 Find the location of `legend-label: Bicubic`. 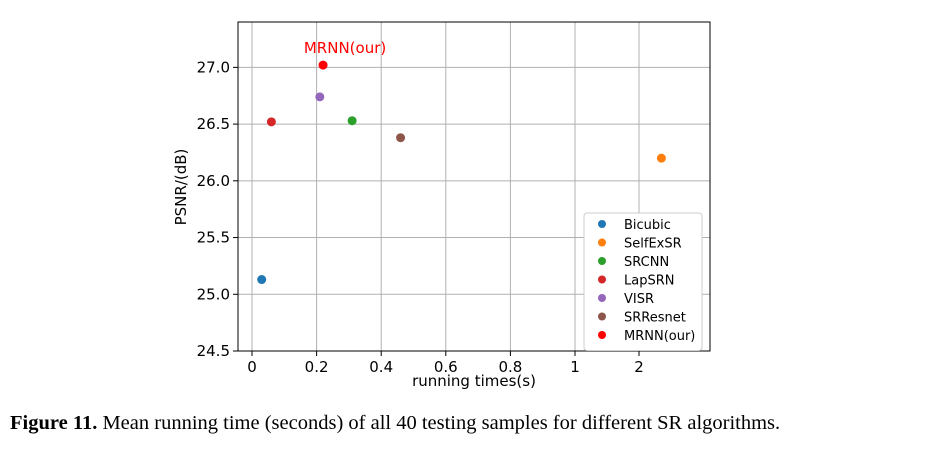

legend-label: Bicubic is located at coordinates (647, 225).